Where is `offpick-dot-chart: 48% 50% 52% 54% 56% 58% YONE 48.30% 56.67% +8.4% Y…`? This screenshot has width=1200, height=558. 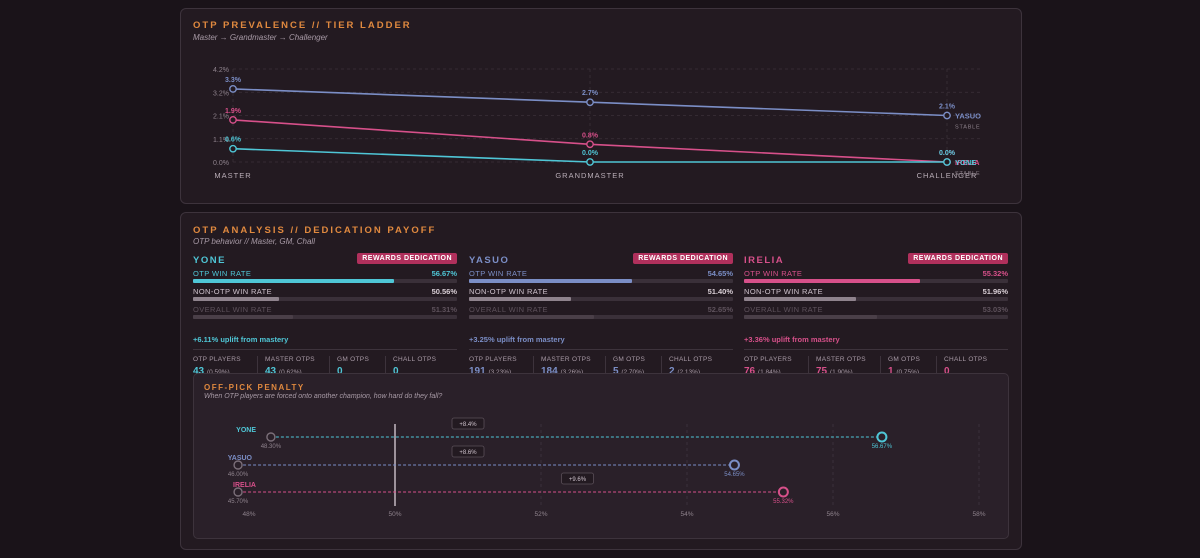
offpick-dot-chart: 48% 50% 52% 54% 56% 58% YONE 48.30% 56.67% +8.4% Y… is located at coordinates (607, 467).